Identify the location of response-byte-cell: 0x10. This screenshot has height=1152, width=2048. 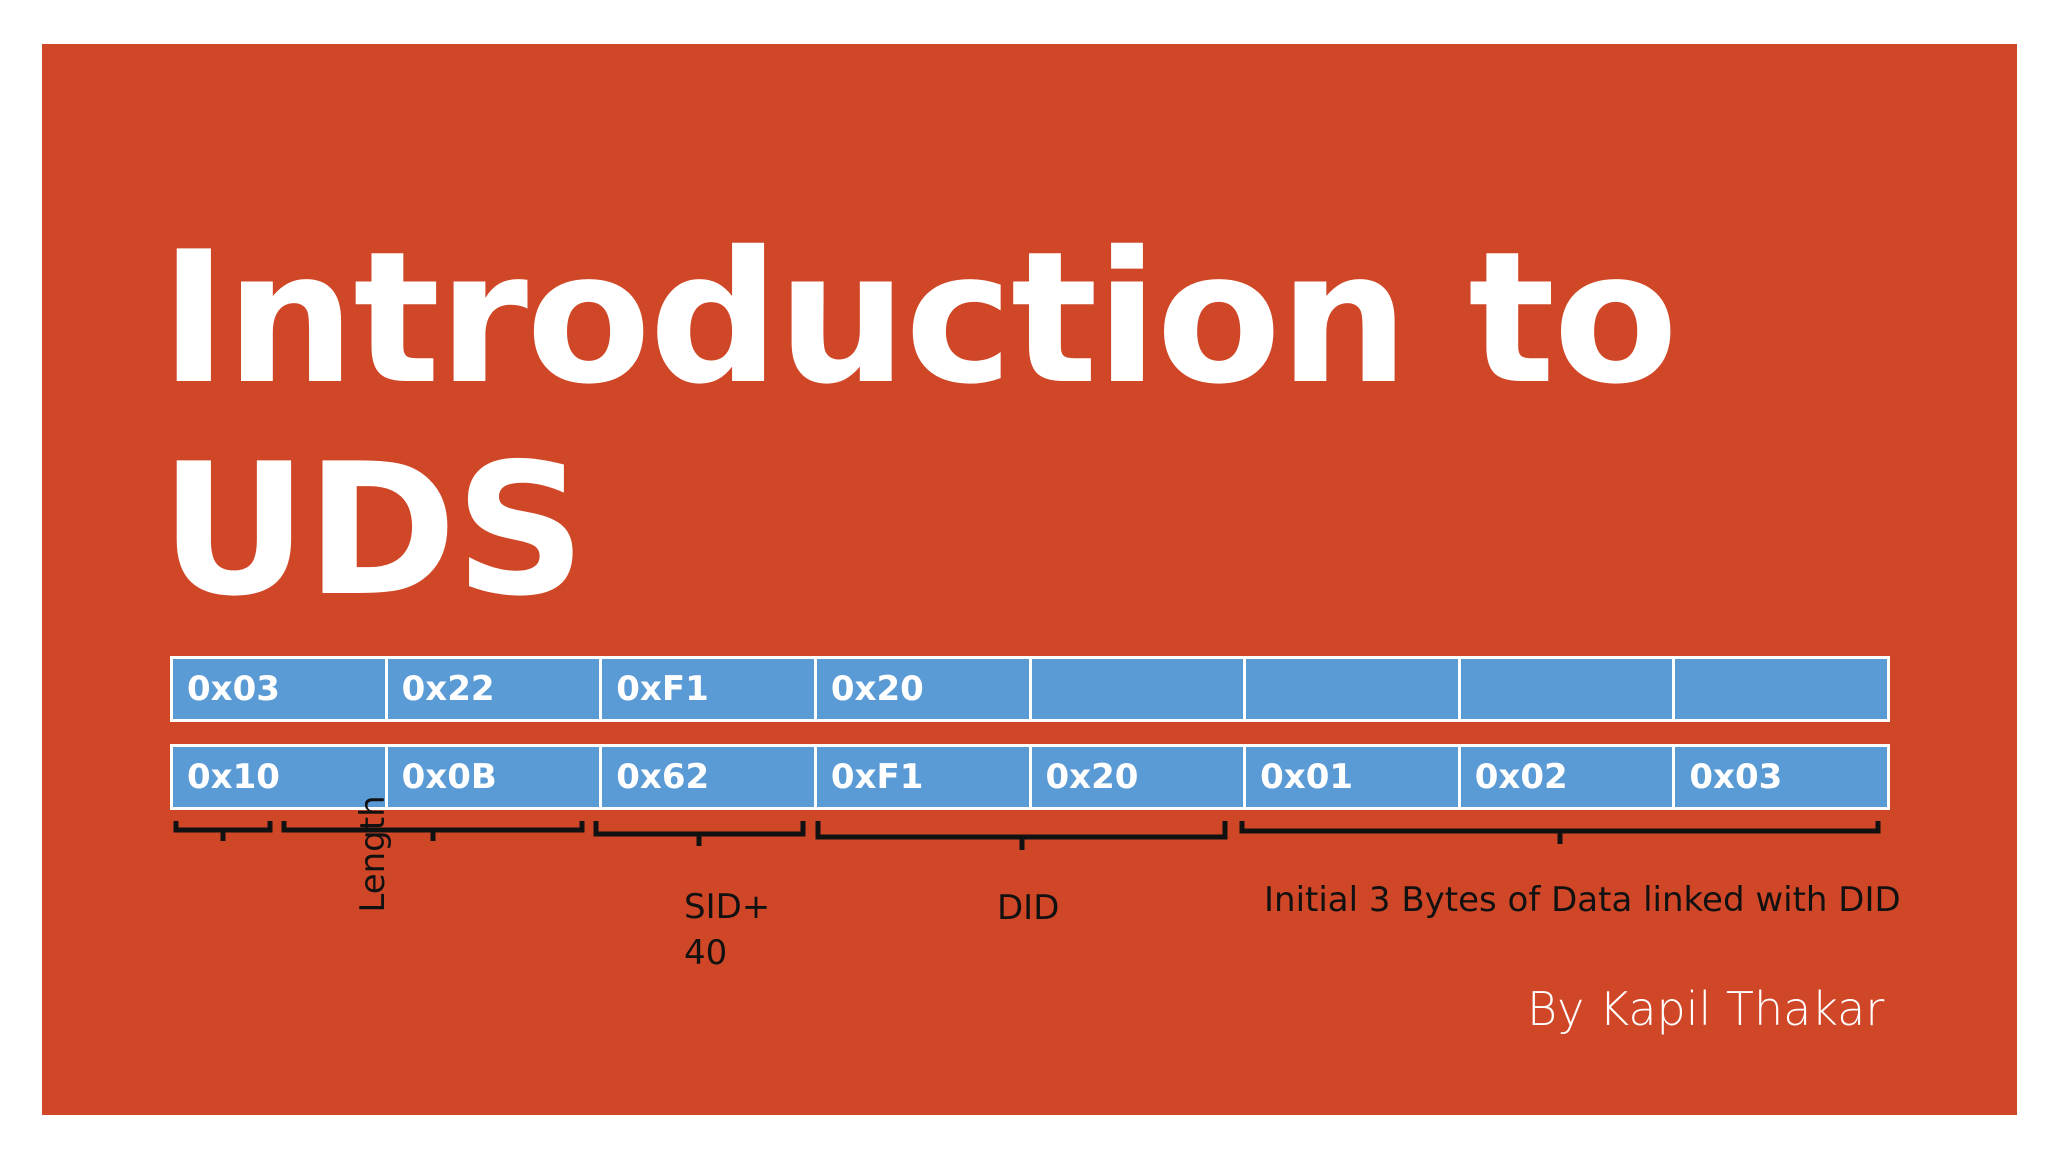
(280, 777).